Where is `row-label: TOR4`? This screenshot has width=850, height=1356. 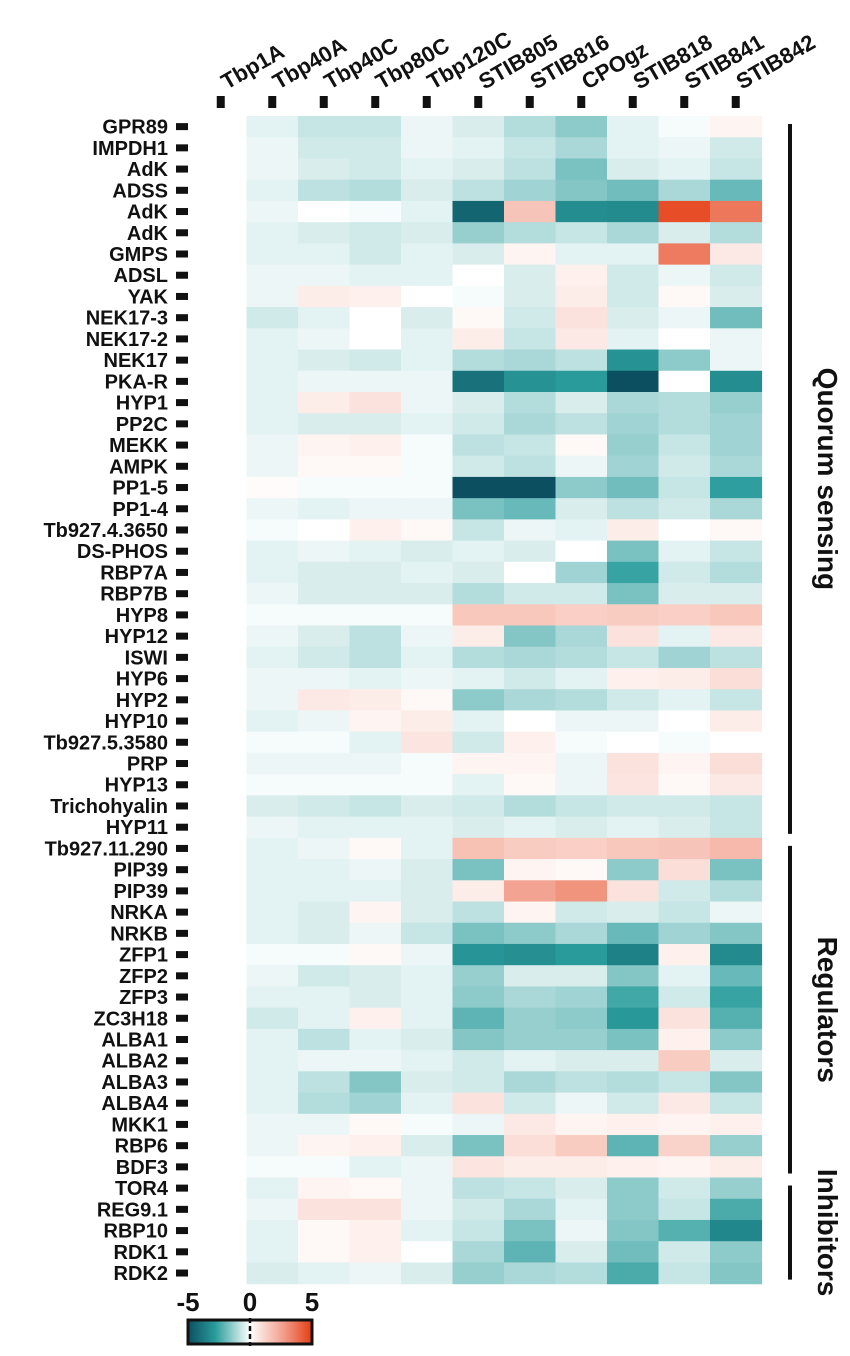
row-label: TOR4 is located at coordinates (142, 1189).